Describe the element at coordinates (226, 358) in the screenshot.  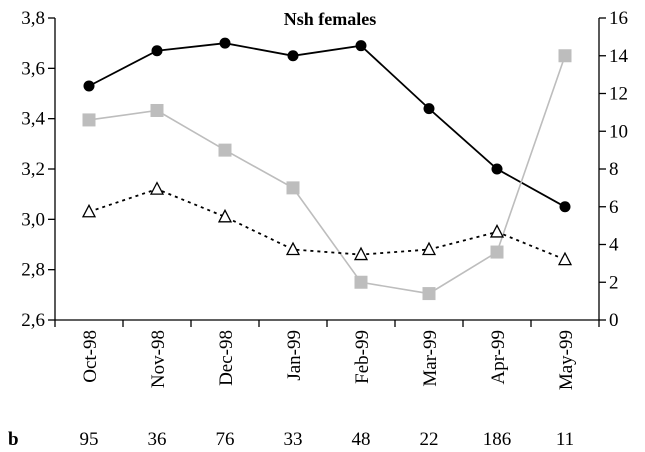
I see `x-tick-label: Dec-98` at that location.